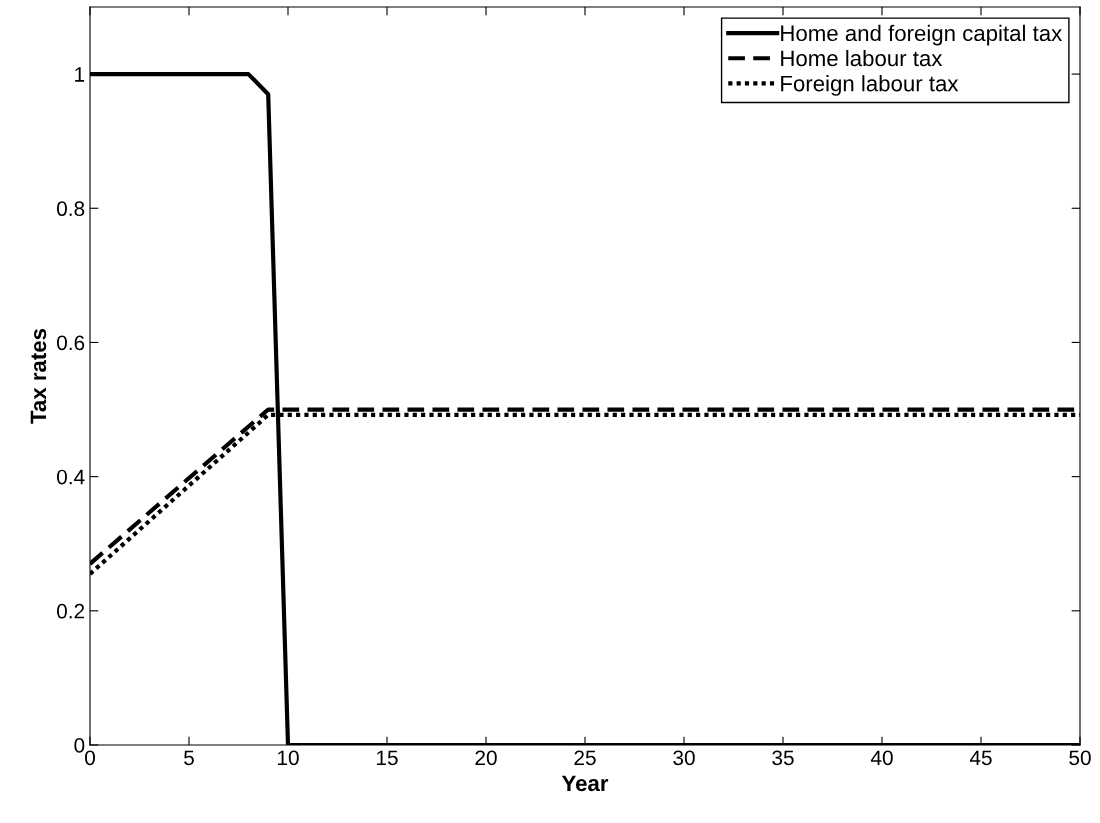  What do you see at coordinates (70, 209) in the screenshot?
I see `y-tick-label: 0.8` at bounding box center [70, 209].